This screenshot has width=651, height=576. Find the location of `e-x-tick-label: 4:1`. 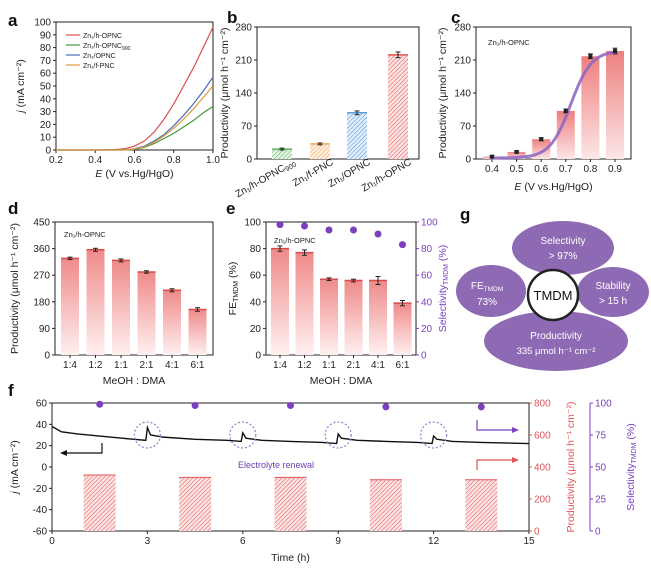

e-x-tick-label: 4:1 is located at coordinates (378, 365).